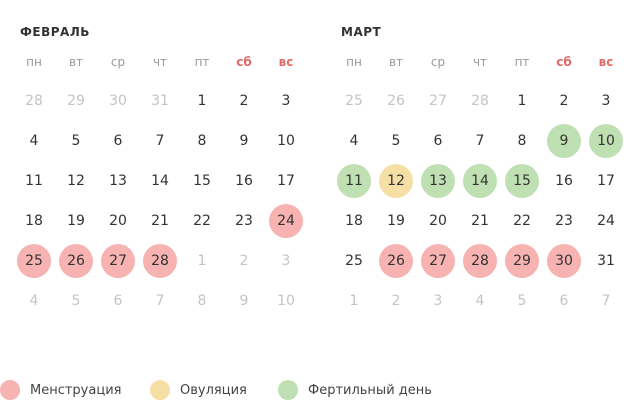 The image size is (640, 412). Describe the element at coordinates (244, 141) in the screenshot. I see `calendar-day: 9` at that location.